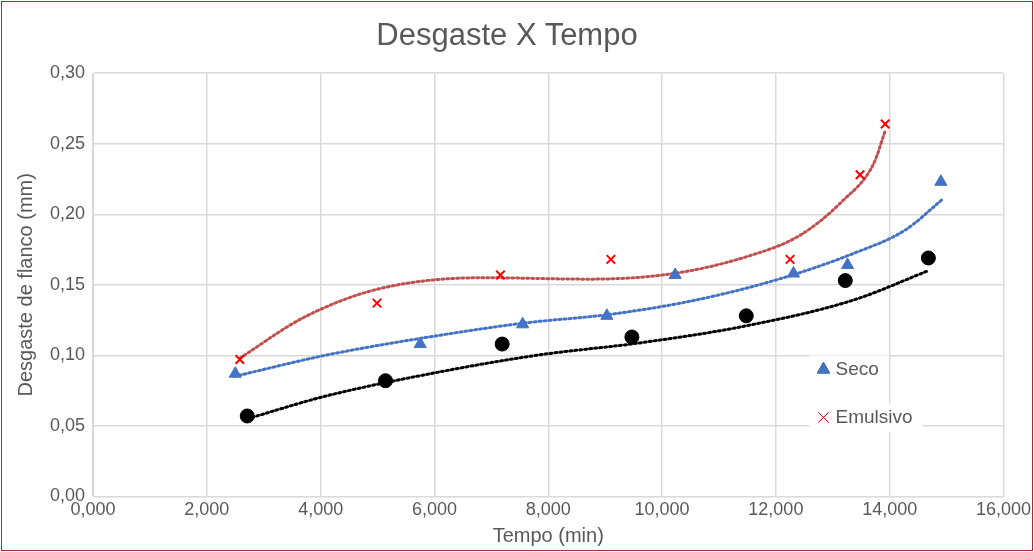 The image size is (1034, 552). Describe the element at coordinates (890, 509) in the screenshot. I see `x-tick-label: 14,000` at that location.